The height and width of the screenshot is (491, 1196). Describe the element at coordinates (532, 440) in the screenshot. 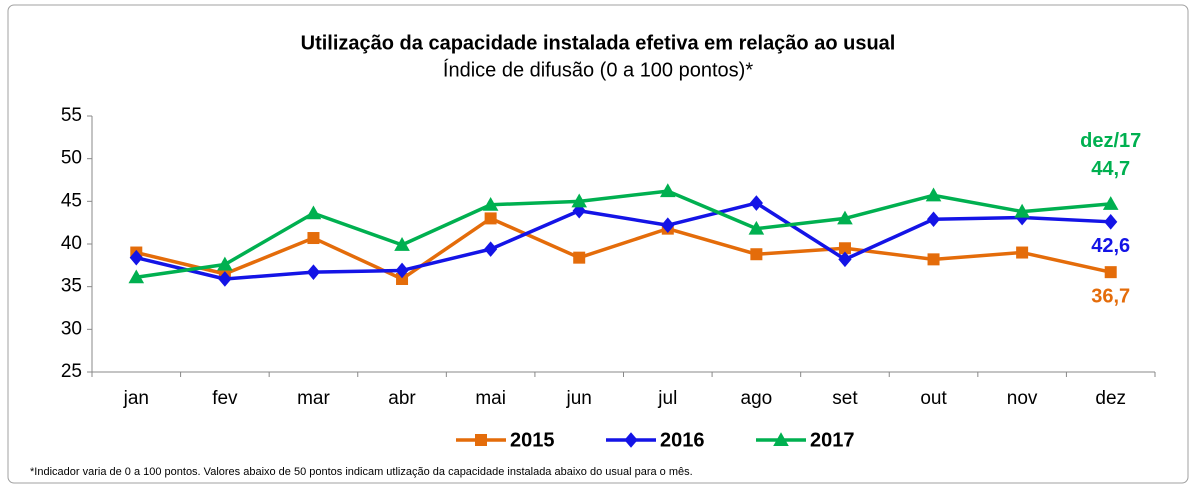

I see `legend-label: 2015` at that location.